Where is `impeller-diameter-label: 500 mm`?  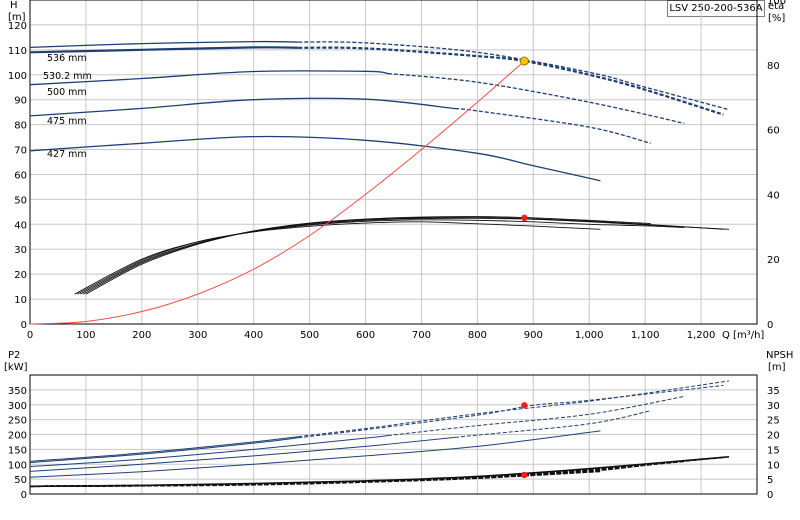 impeller-diameter-label: 500 mm is located at coordinates (67, 92).